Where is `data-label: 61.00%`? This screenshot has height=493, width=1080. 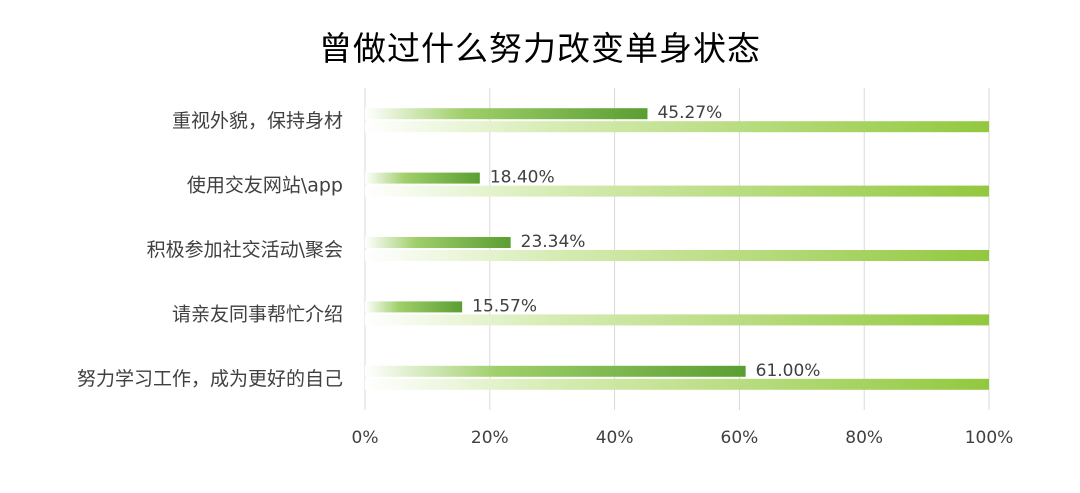
data-label: 61.00% is located at coordinates (788, 371).